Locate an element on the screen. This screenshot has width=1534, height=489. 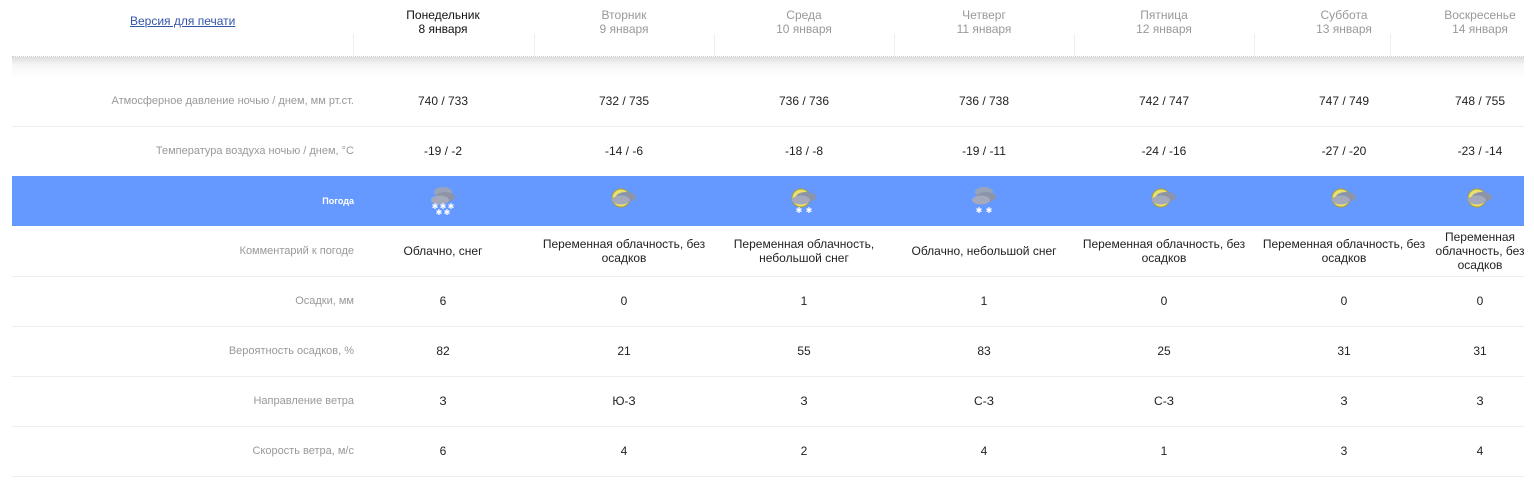
day-header: Пятница 12 января is located at coordinates (1164, 22).